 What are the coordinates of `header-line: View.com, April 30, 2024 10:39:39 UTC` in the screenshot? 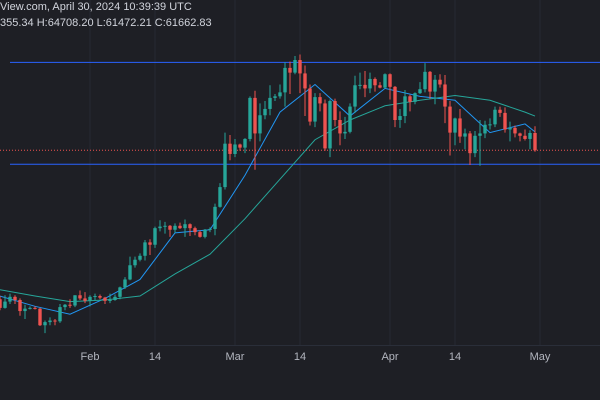 It's located at (96, 7).